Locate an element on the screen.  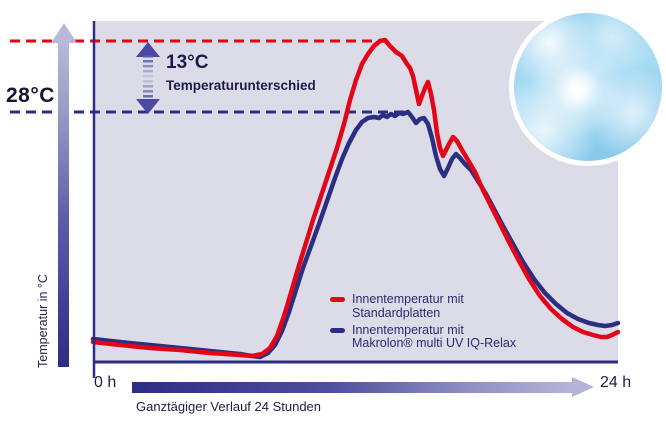
temp-difference-label: Temperaturunterschied is located at coordinates (241, 85).